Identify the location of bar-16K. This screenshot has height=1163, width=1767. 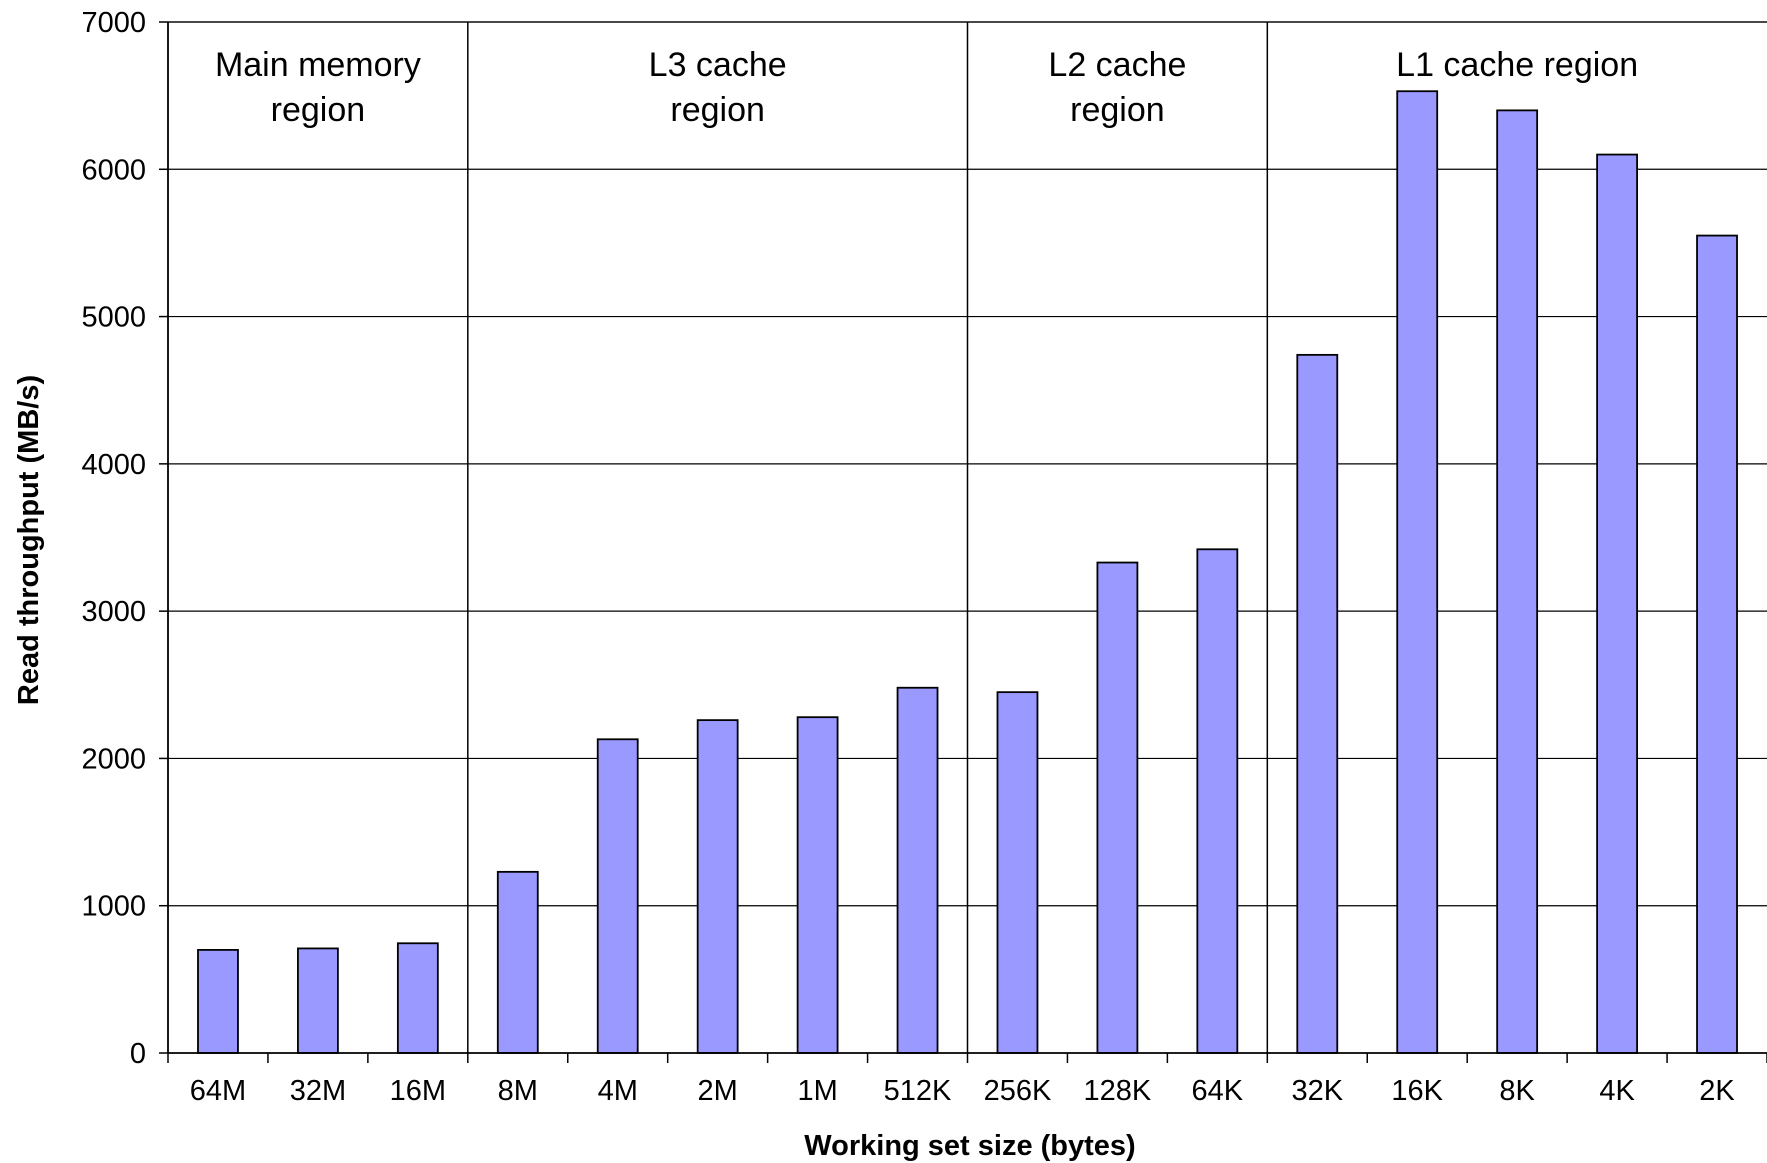
(1417, 572).